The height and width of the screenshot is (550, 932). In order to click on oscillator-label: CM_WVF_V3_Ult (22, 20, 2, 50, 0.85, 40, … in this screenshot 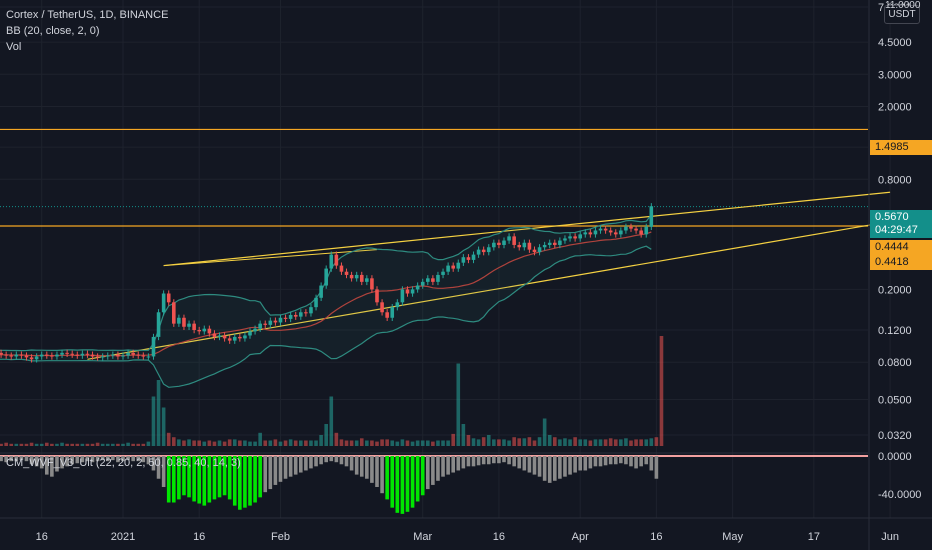, I will do `click(123, 463)`.